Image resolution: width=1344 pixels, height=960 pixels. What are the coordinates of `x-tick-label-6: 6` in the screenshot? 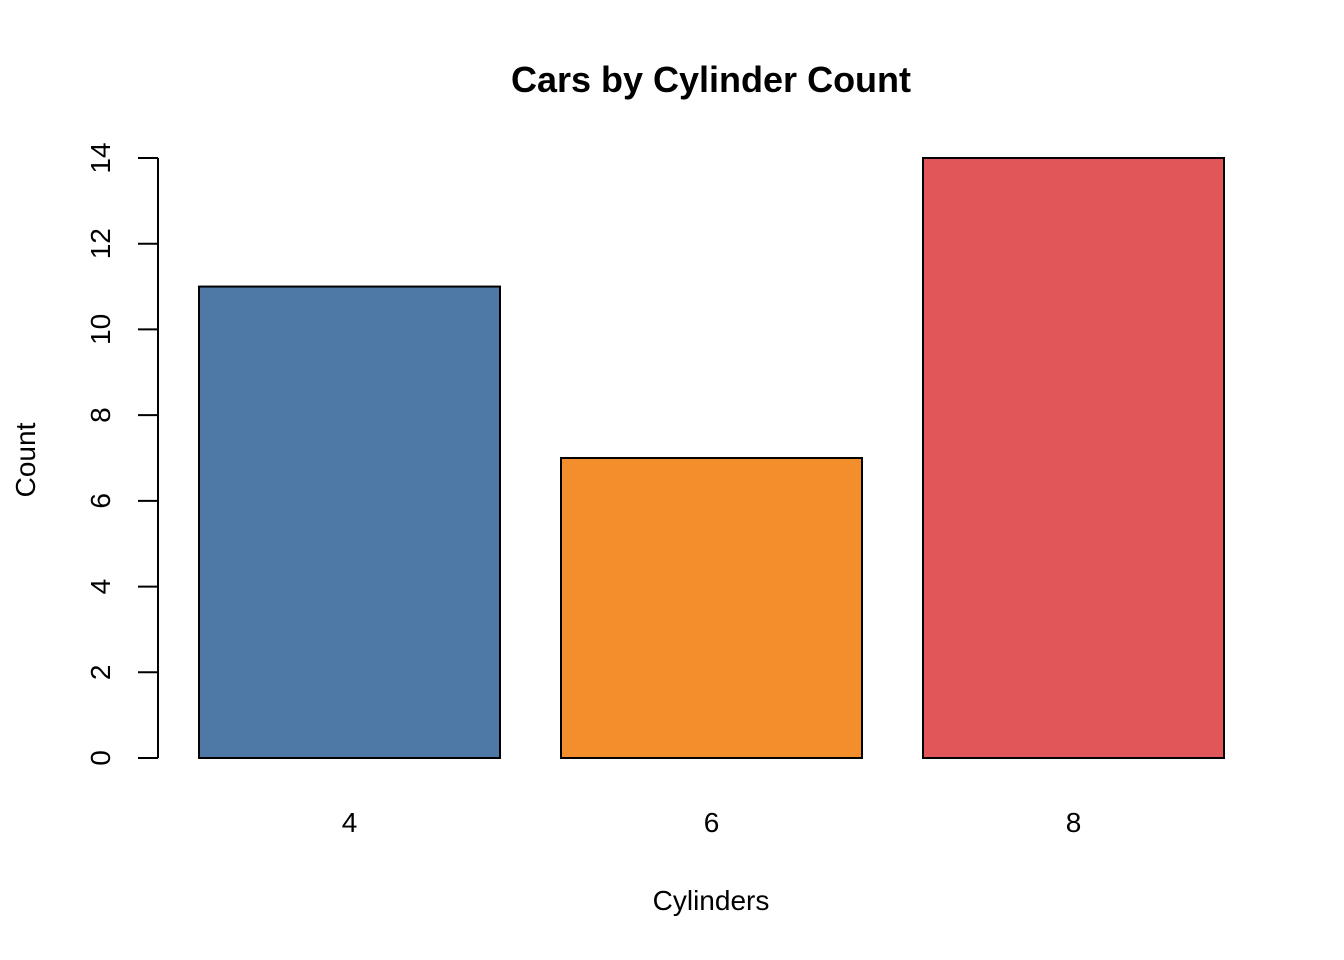 It's located at (712, 822).